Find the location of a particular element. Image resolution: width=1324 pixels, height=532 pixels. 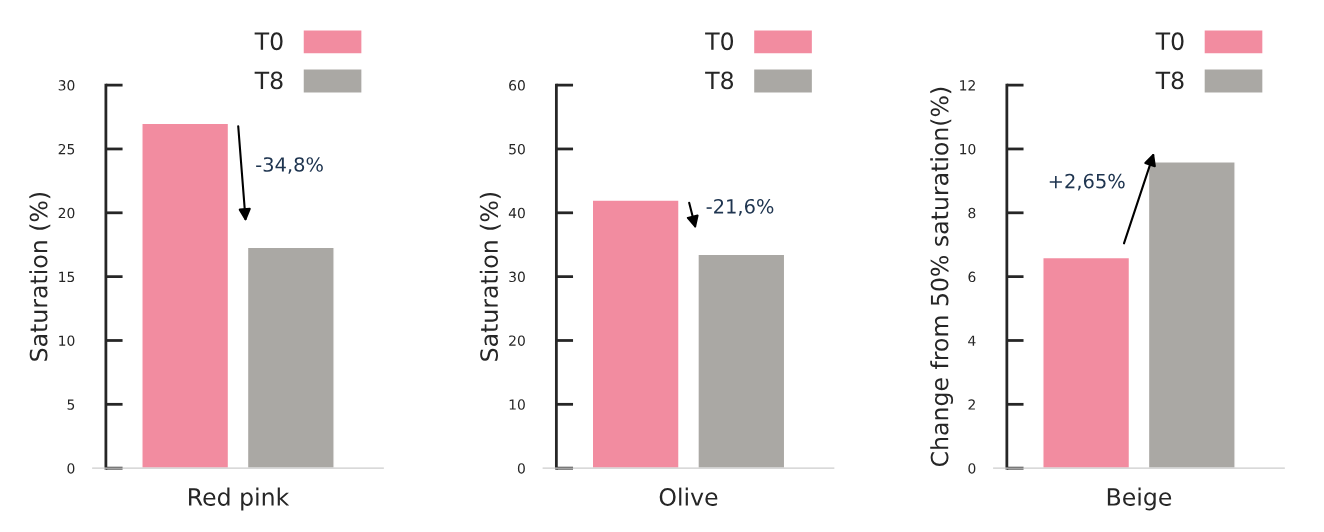

annotation: +2,65% is located at coordinates (1087, 182).